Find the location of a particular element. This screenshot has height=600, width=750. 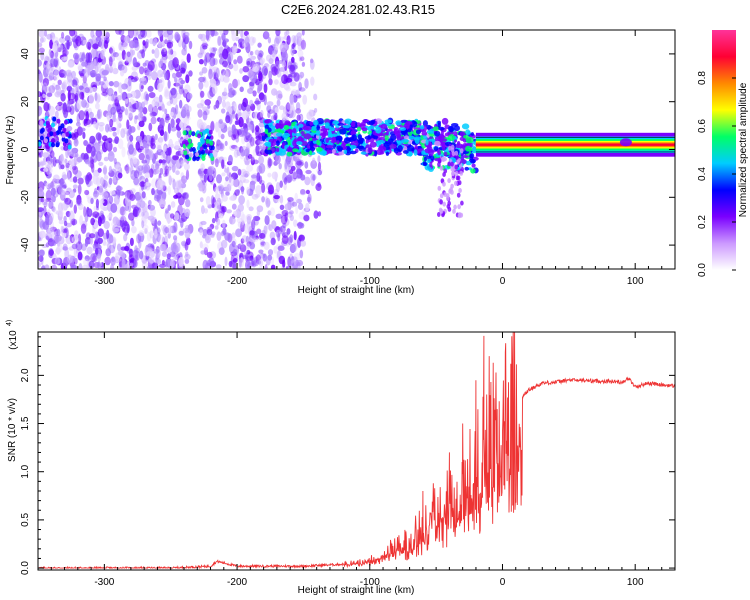

x-tick-label: -200 is located at coordinates (237, 281).